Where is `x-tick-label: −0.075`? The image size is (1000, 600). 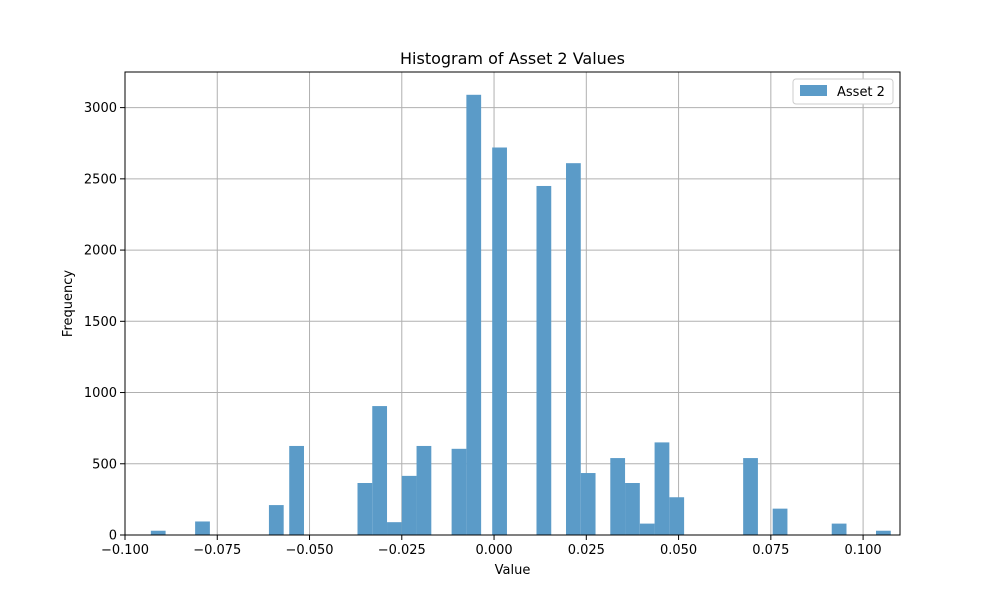 x-tick-label: −0.075 is located at coordinates (217, 550).